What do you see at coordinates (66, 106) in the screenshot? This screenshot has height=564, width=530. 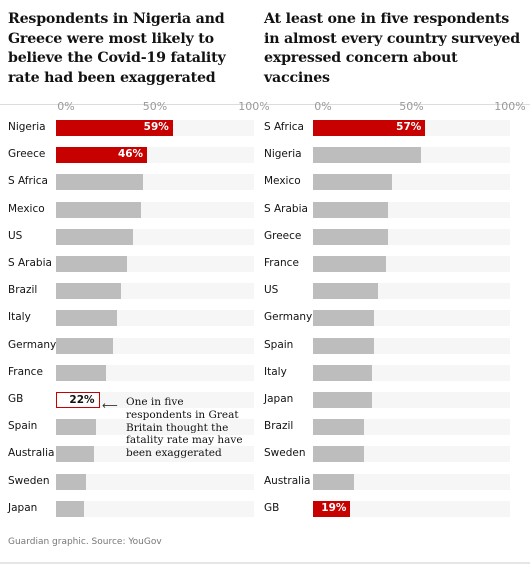 I see `left-tick-label: 0%` at bounding box center [66, 106].